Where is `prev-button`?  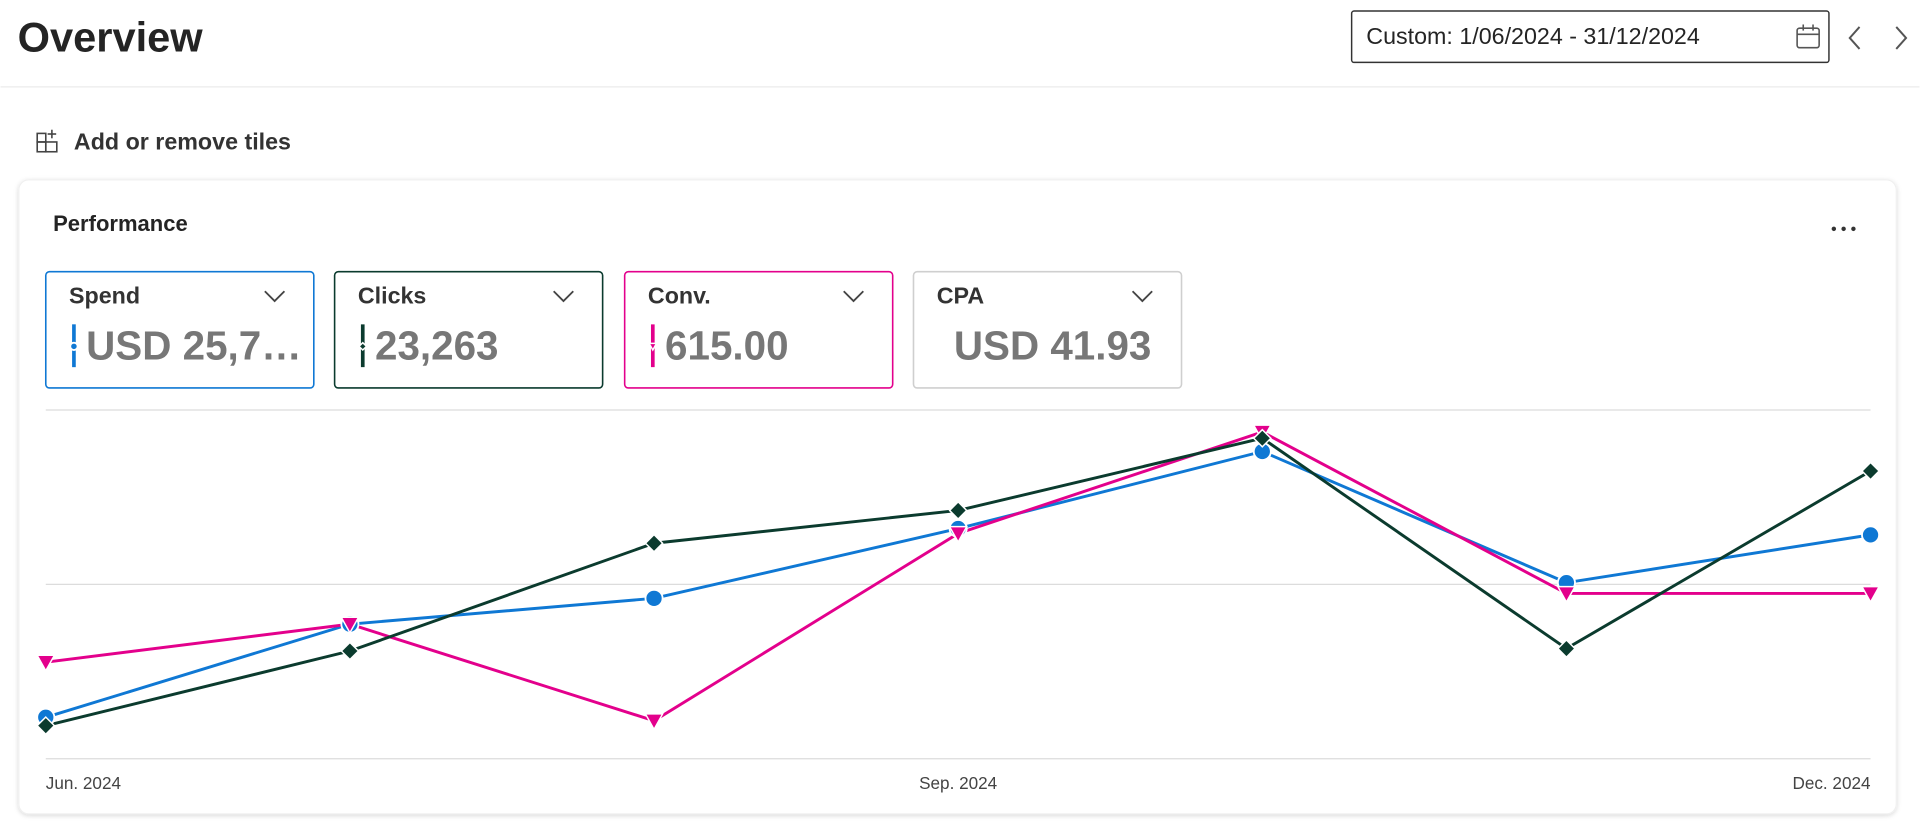
prev-button is located at coordinates (1854, 38).